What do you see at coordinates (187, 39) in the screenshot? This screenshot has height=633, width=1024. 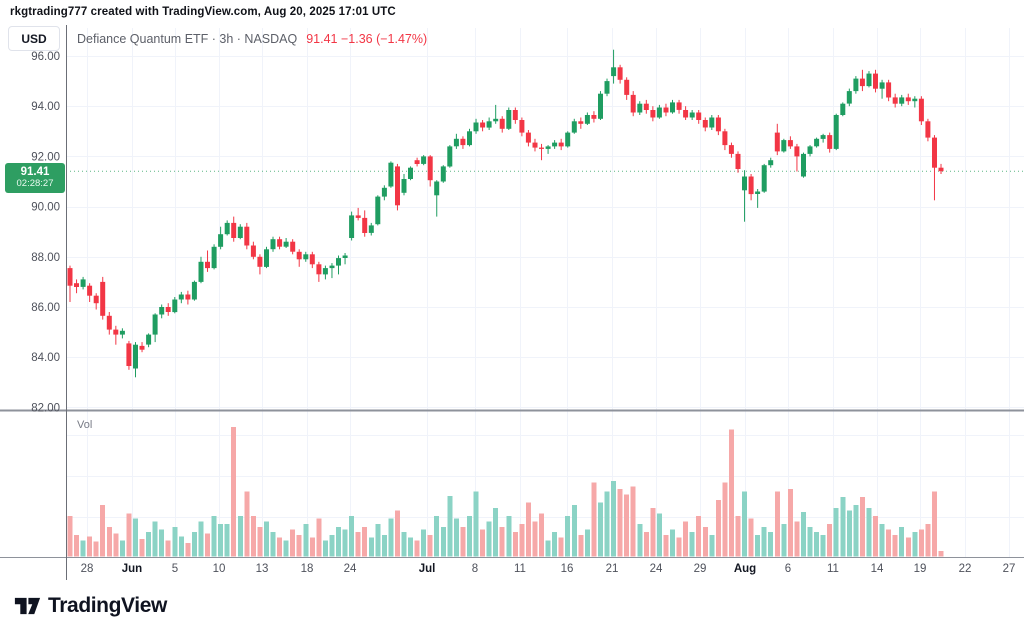 I see `symbol-descriptor: Defiance Quantum ETF · 3h · NASDAQ` at bounding box center [187, 39].